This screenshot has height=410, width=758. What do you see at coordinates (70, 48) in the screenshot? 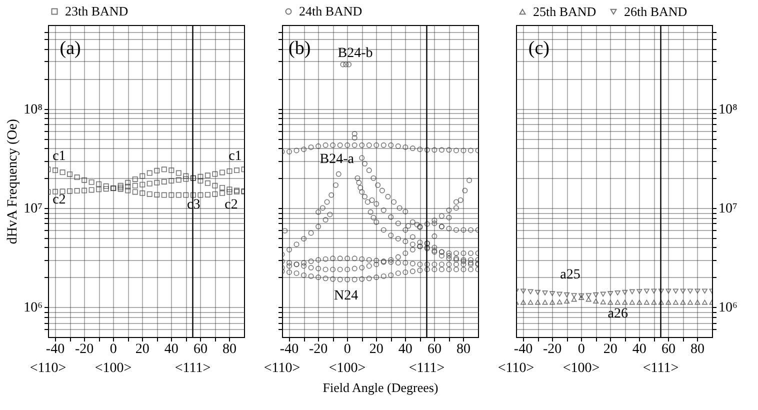
I see `annotation: (a)` at bounding box center [70, 48].